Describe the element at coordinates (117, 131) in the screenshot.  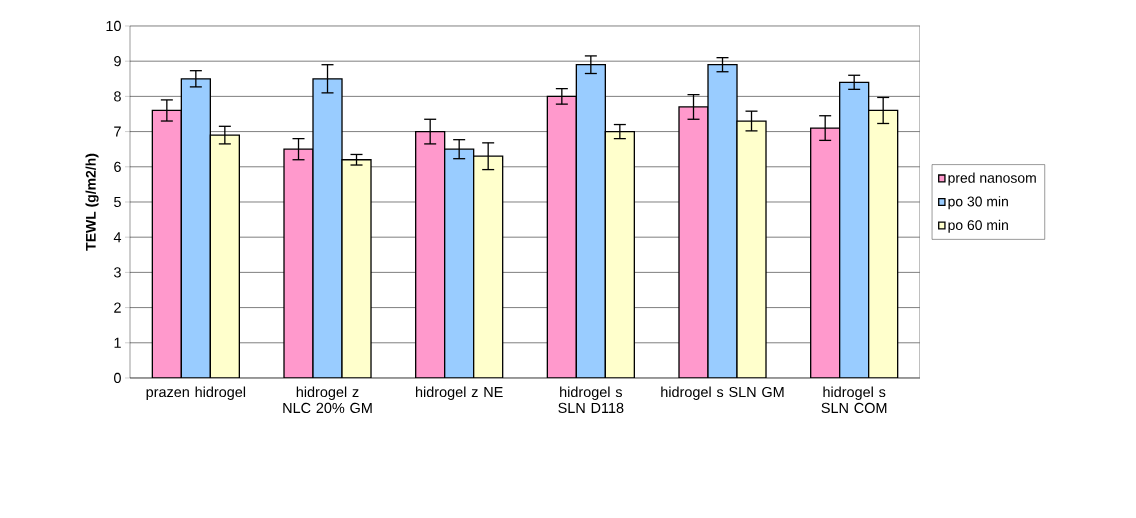
I see `y-tick-label: 7` at that location.